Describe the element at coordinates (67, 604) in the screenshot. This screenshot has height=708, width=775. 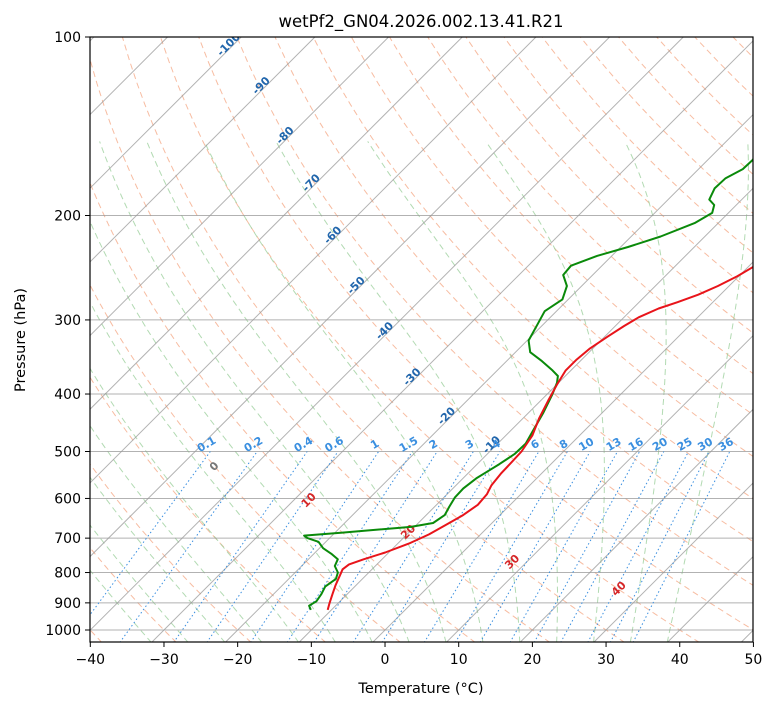
I see `y-tick-label: 900` at that location.